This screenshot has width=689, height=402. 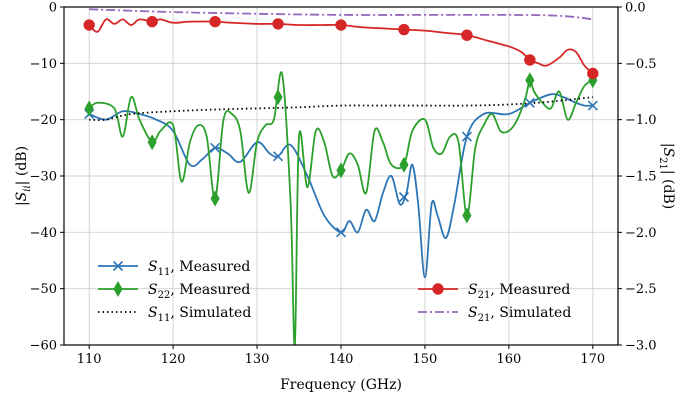 What do you see at coordinates (43, 120) in the screenshot?
I see `y-left-tick-label: −20` at bounding box center [43, 120].